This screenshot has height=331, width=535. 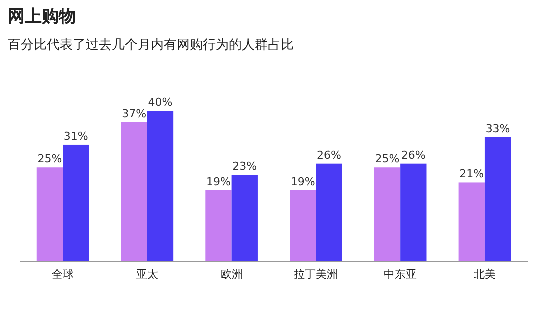 I want to click on chart-title: 网上购物, so click(x=42, y=17).